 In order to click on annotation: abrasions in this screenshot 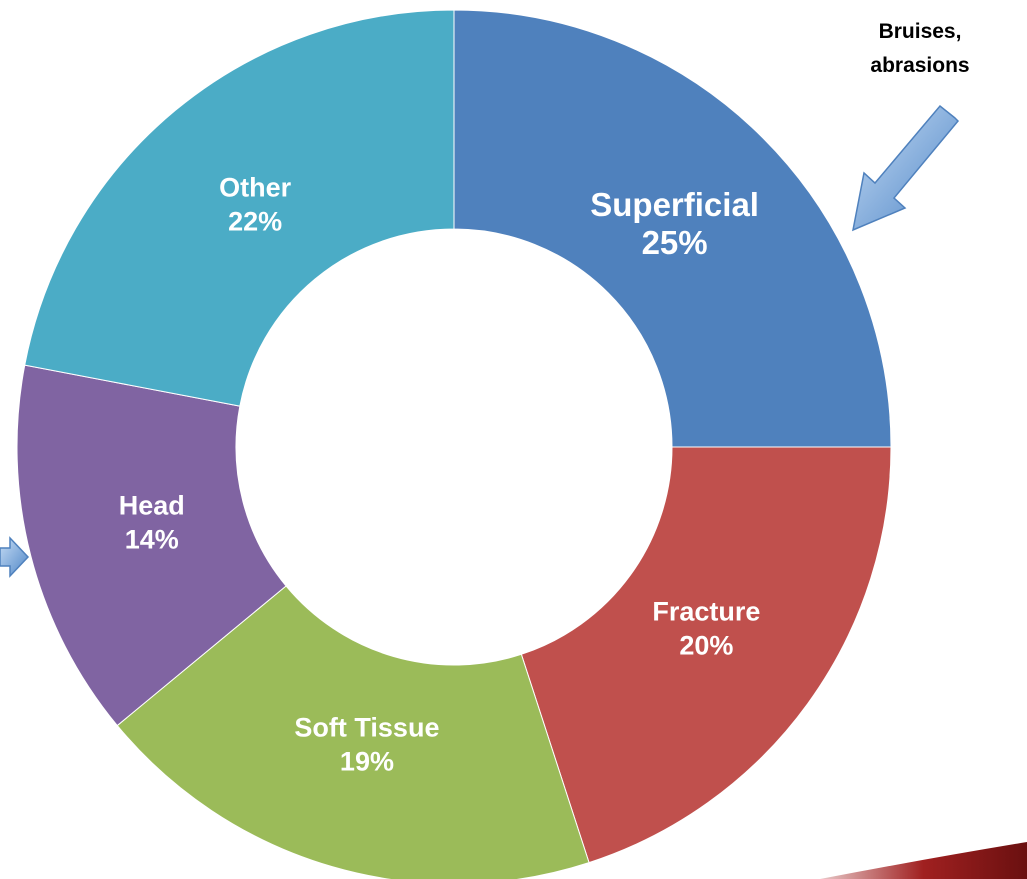, I will do `click(919, 65)`.